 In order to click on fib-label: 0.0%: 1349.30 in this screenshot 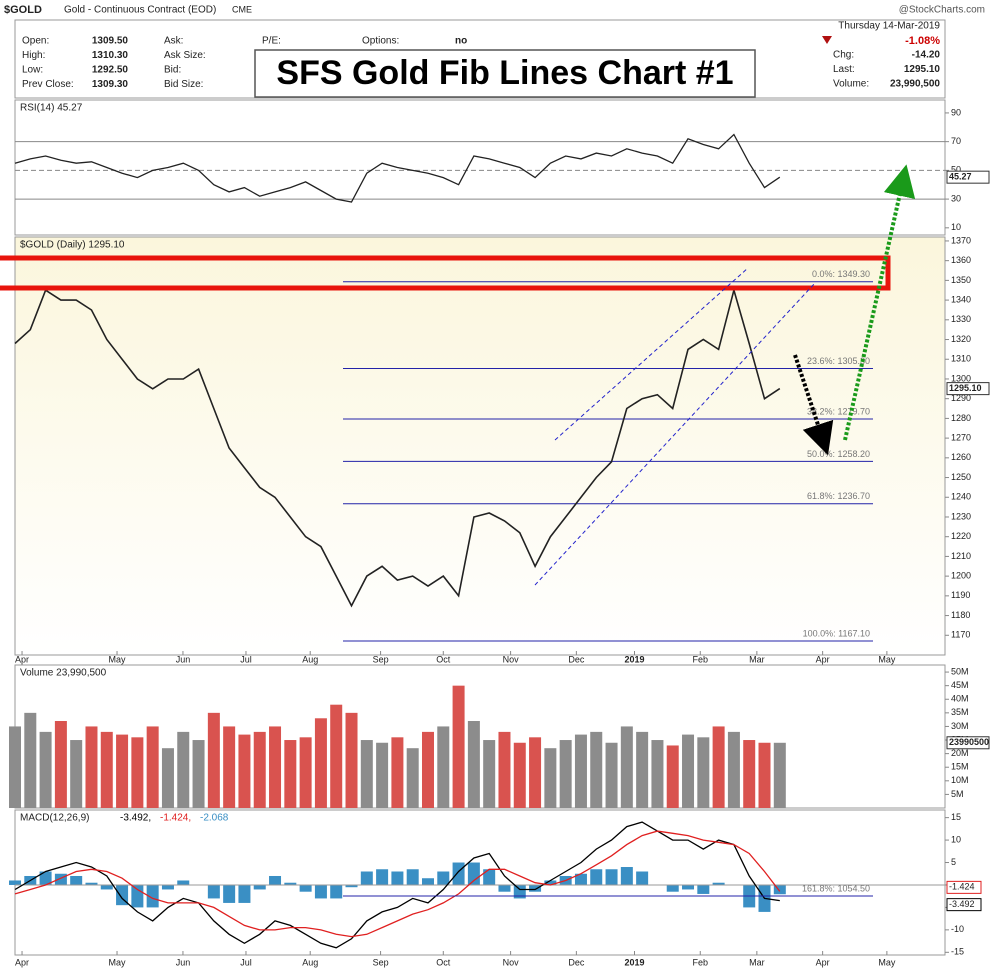, I will do `click(841, 274)`.